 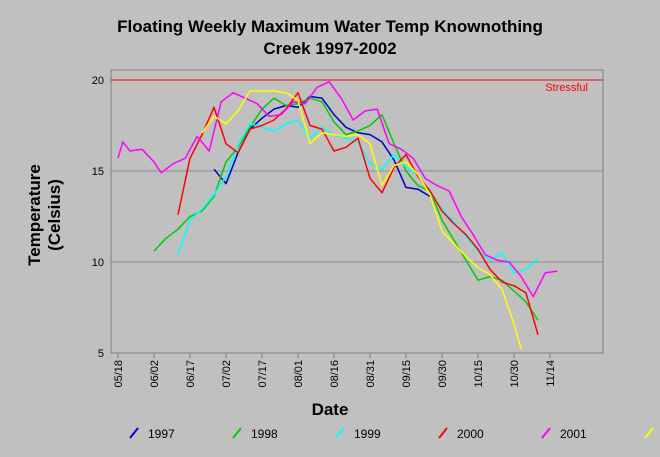 I want to click on threshold-label: Stressful, so click(x=566, y=88).